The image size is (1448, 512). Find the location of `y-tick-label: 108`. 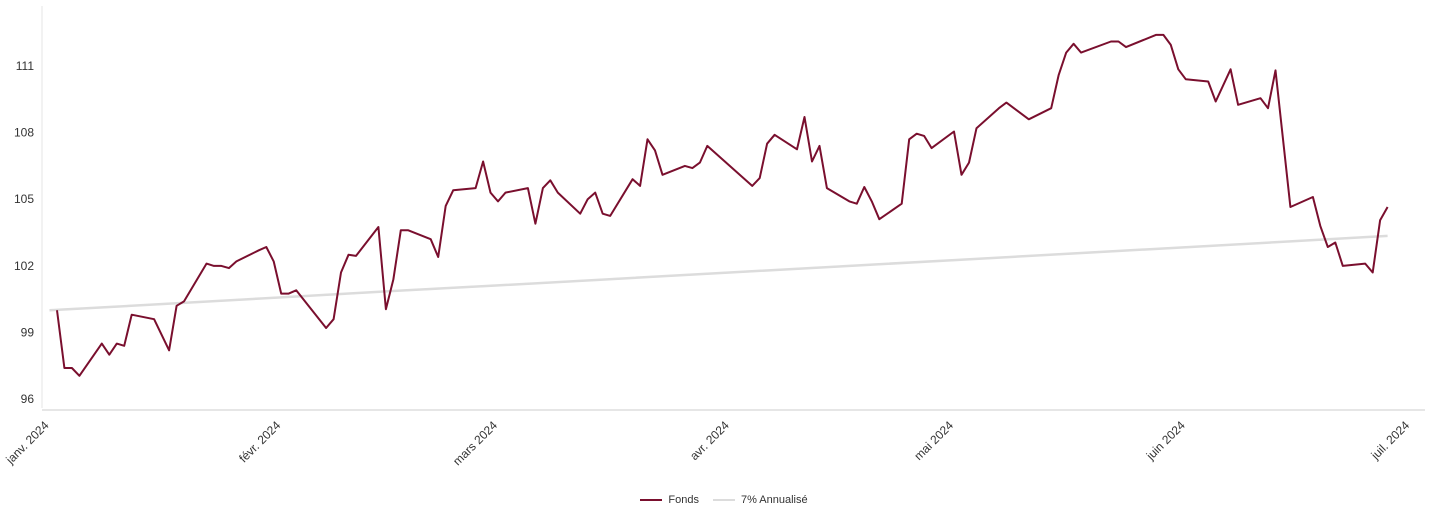

y-tick-label: 108 is located at coordinates (24, 133).